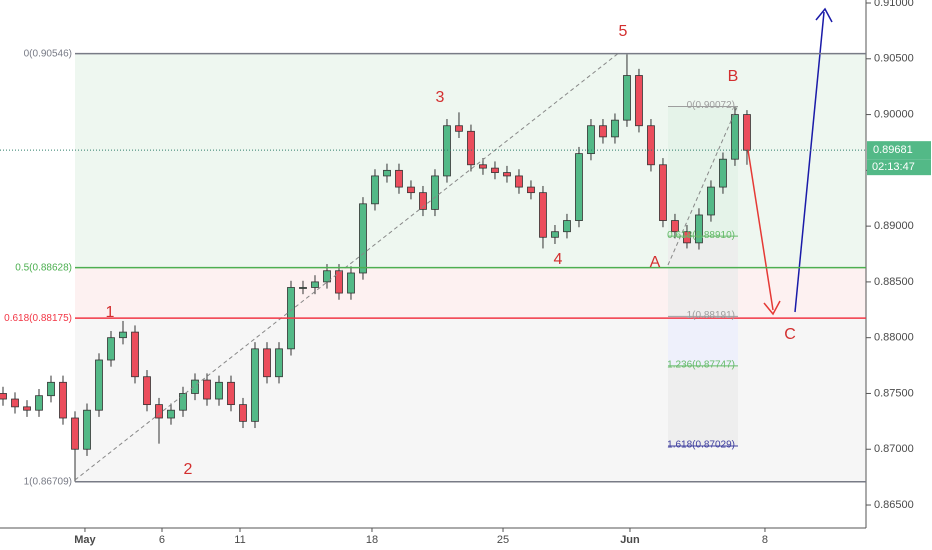  I want to click on trend-line, so click(703, 185).